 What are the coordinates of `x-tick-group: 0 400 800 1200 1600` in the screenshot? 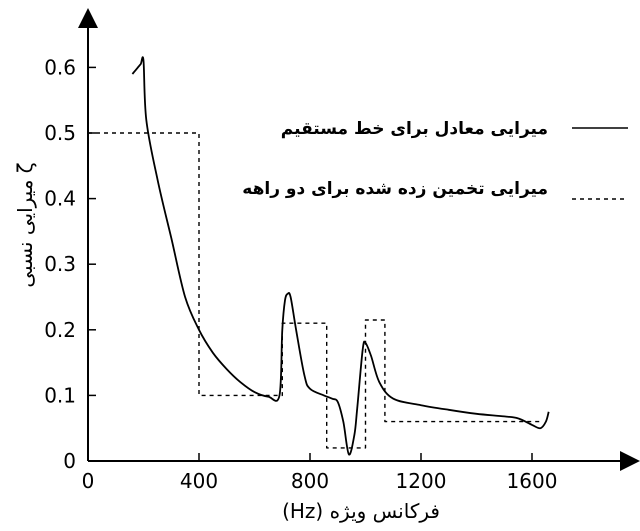 It's located at (320, 473).